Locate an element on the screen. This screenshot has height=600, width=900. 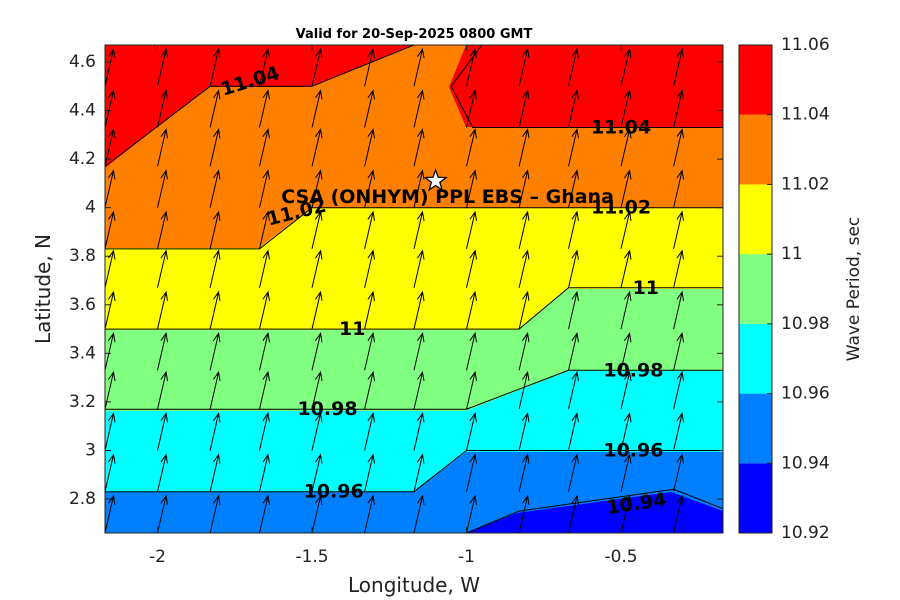
chart-title: Valid for 20-Sep-2025 0800 GMT is located at coordinates (414, 34).